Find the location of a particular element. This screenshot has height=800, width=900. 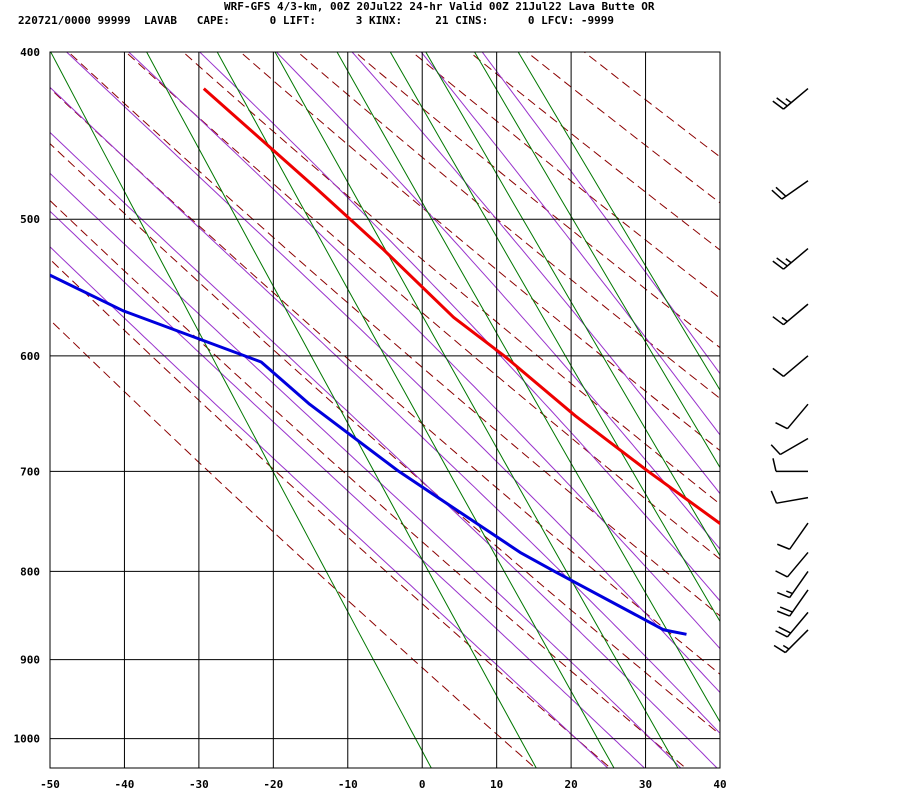

x-tick-label: -30 is located at coordinates (199, 784).